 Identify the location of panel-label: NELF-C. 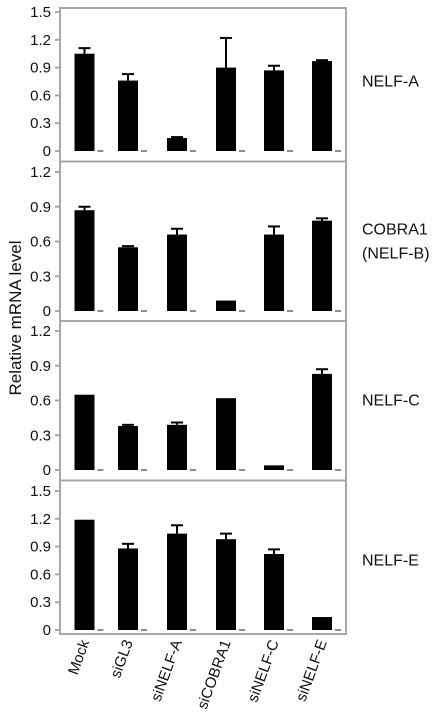
(391, 401).